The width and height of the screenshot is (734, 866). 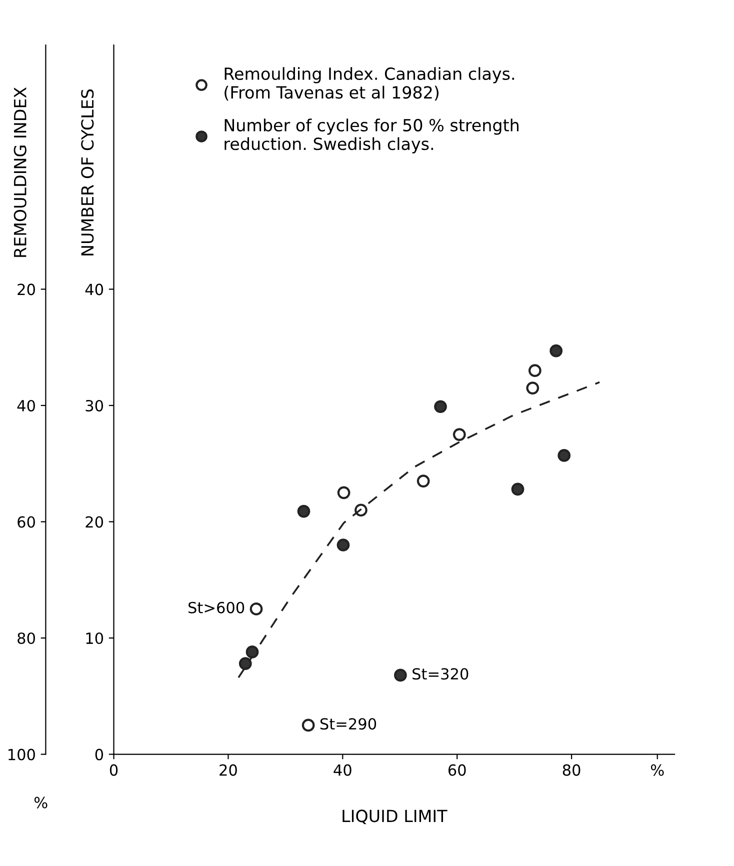 What do you see at coordinates (20, 172) in the screenshot?
I see `y2-axis-title: REMOULDING INDEX` at bounding box center [20, 172].